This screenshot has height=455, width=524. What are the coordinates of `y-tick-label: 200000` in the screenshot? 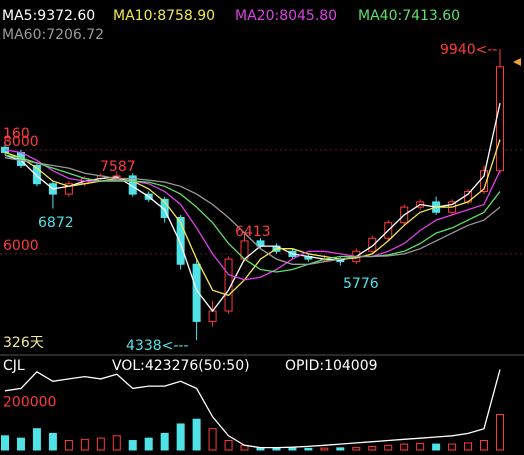 It's located at (29, 403).